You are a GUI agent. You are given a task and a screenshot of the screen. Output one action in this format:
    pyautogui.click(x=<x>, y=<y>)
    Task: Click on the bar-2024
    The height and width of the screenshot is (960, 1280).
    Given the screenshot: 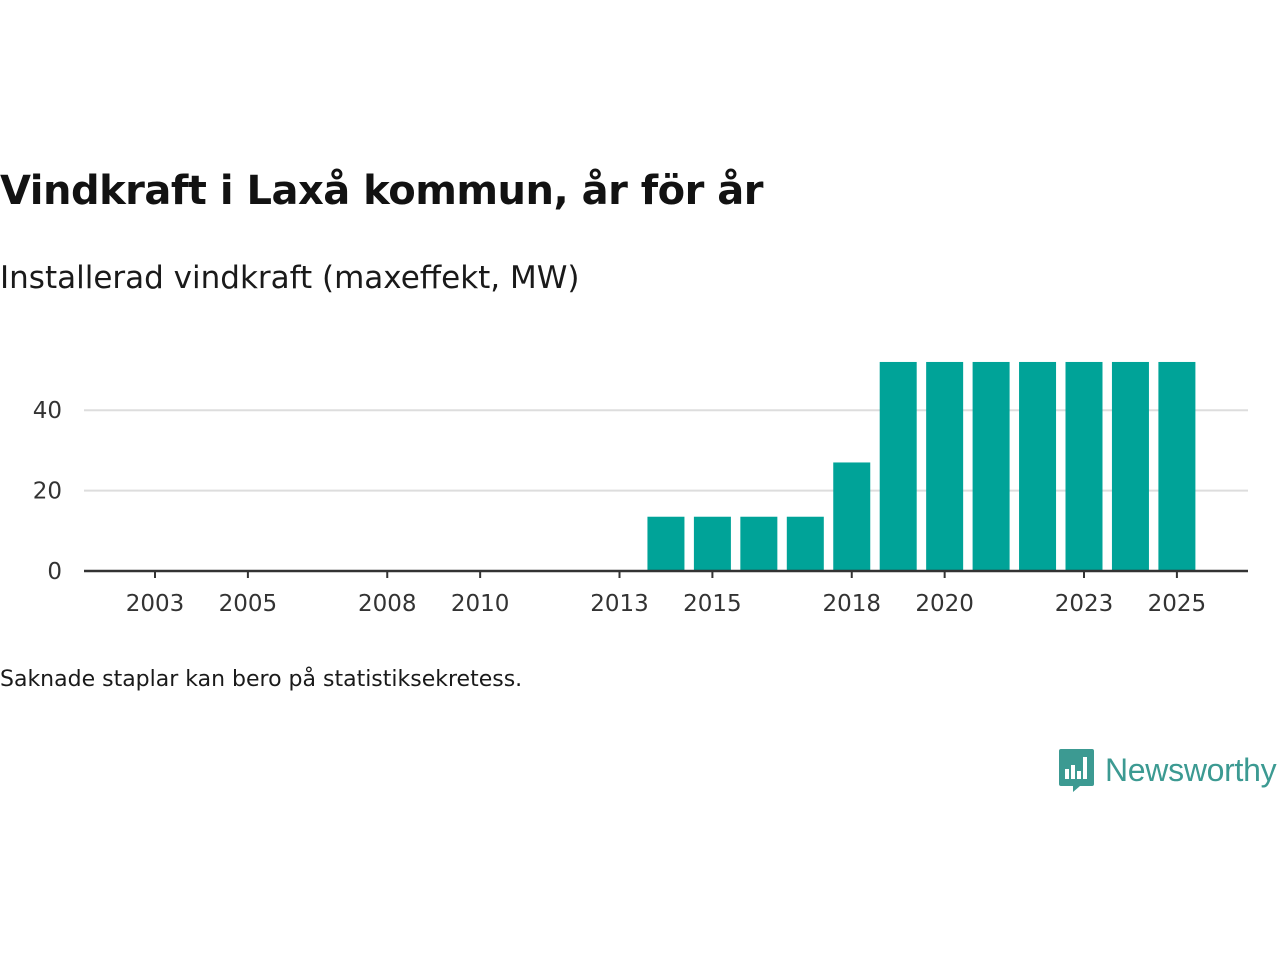 What is the action you would take?
    pyautogui.click(x=1130, y=466)
    